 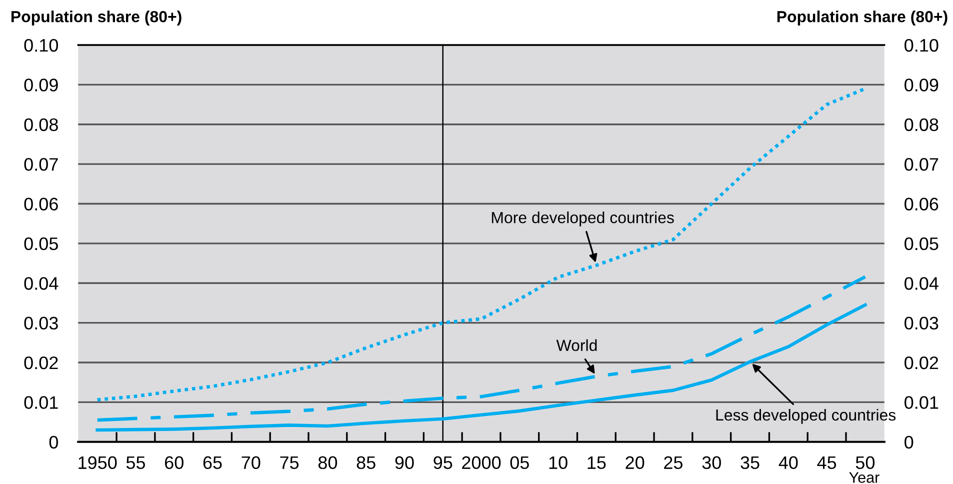 What do you see at coordinates (404, 463) in the screenshot?
I see `x-tick-label: 90` at bounding box center [404, 463].